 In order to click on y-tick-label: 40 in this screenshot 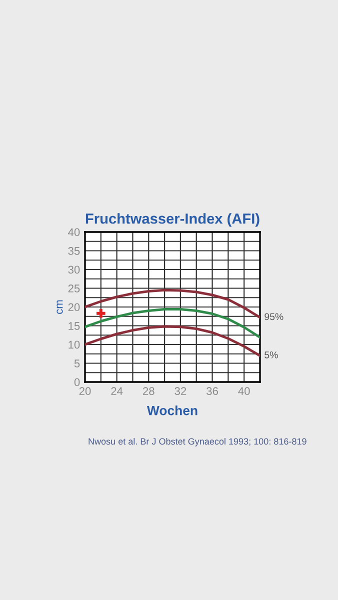, I will do `click(74, 232)`.